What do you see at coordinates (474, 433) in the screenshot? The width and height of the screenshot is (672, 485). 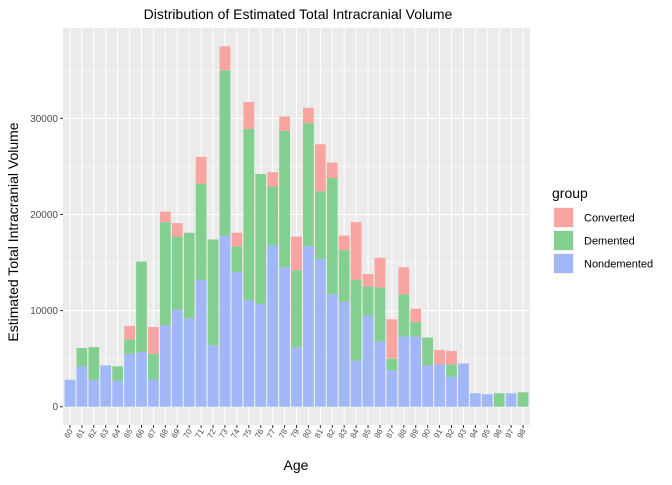 I see `x-tick-label: 94` at bounding box center [474, 433].